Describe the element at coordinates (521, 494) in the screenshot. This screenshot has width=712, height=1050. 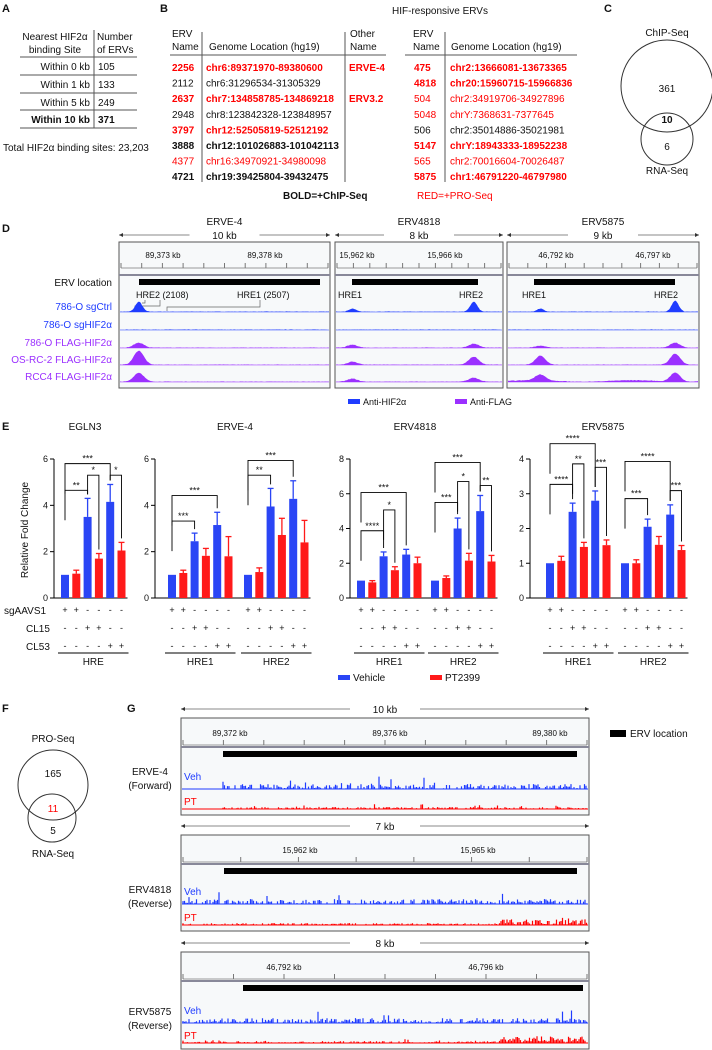
I see `y-tick-label: 3` at that location.